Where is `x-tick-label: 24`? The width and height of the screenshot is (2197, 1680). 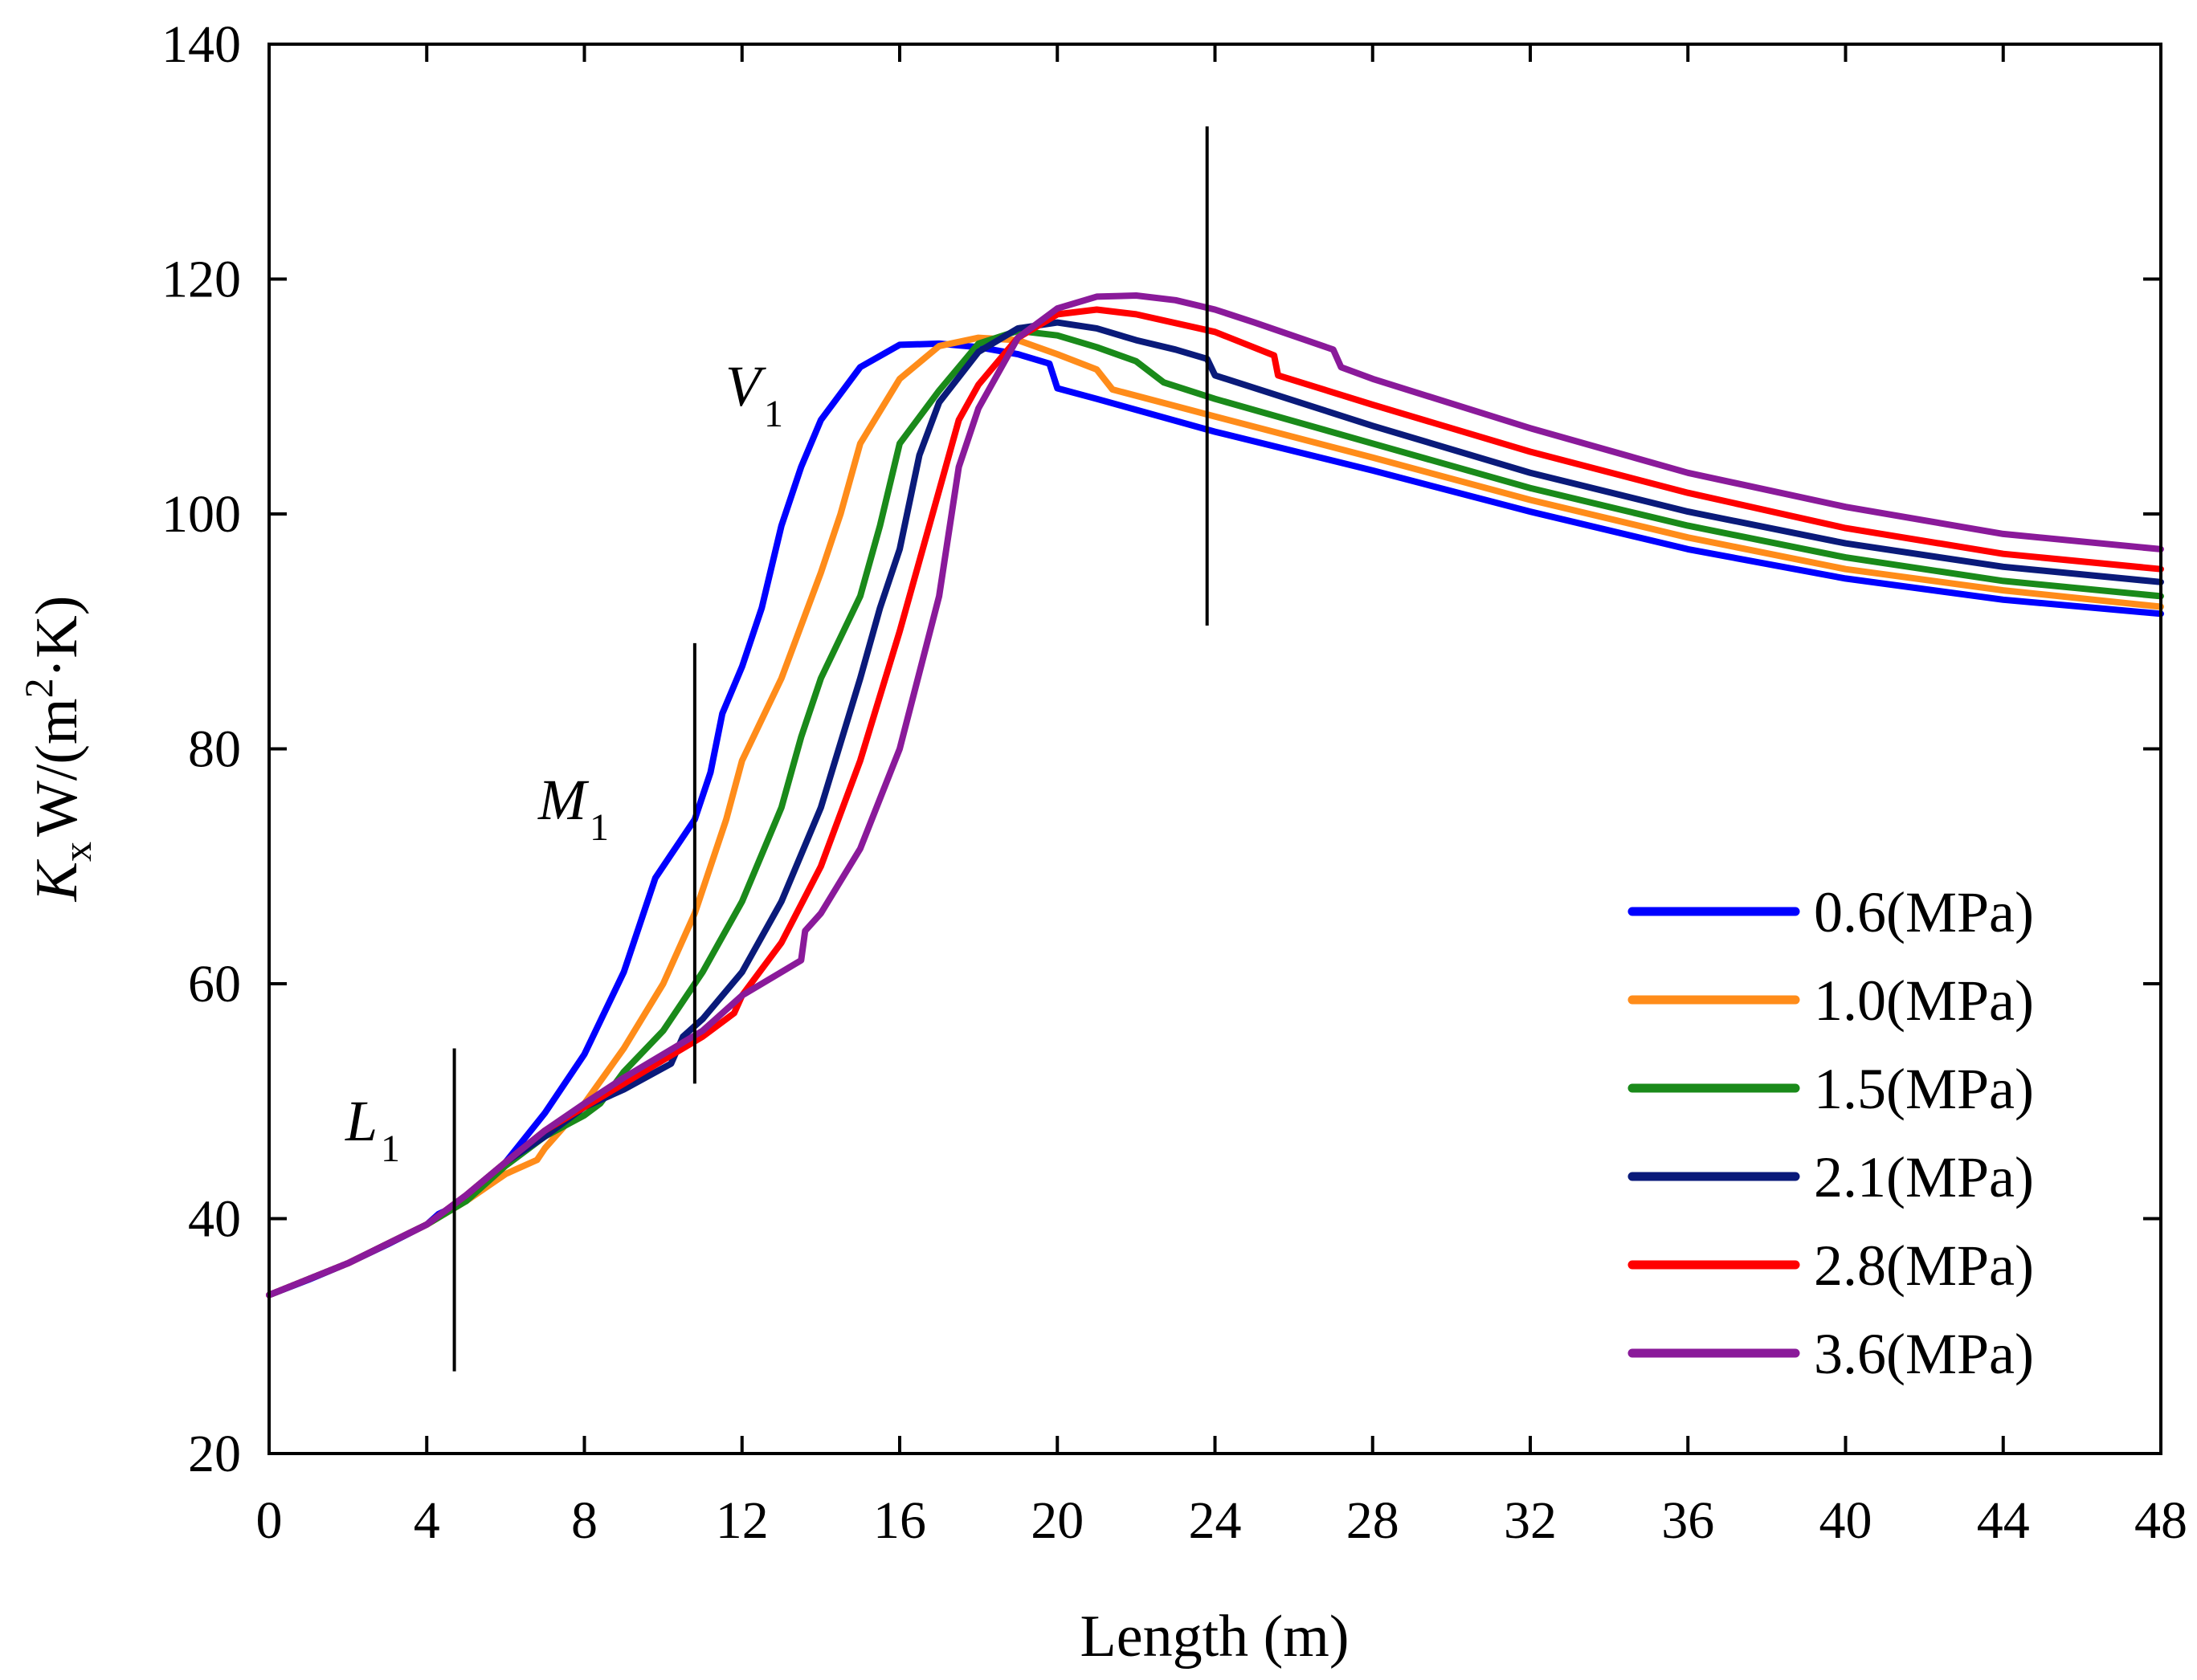
x-tick-label: 24 is located at coordinates (1215, 1520).